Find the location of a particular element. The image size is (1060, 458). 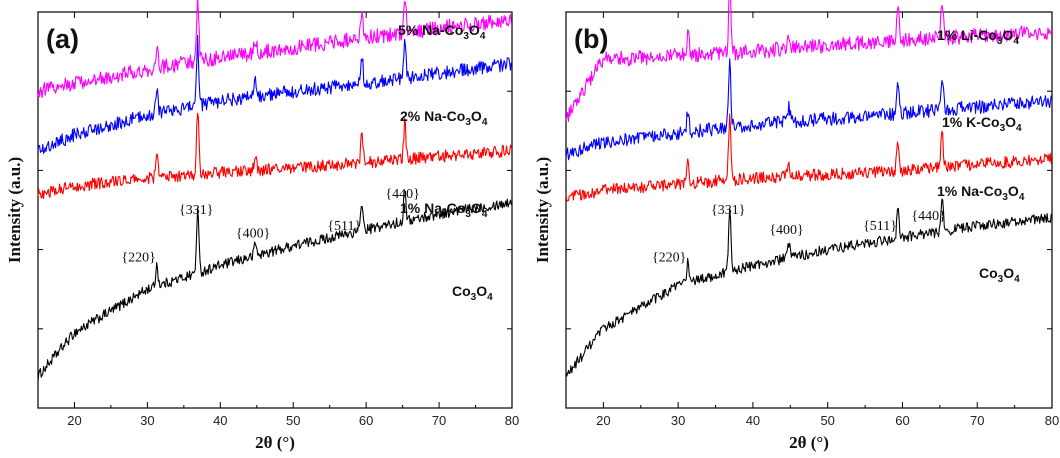

panel-label: (a) is located at coordinates (62, 39).